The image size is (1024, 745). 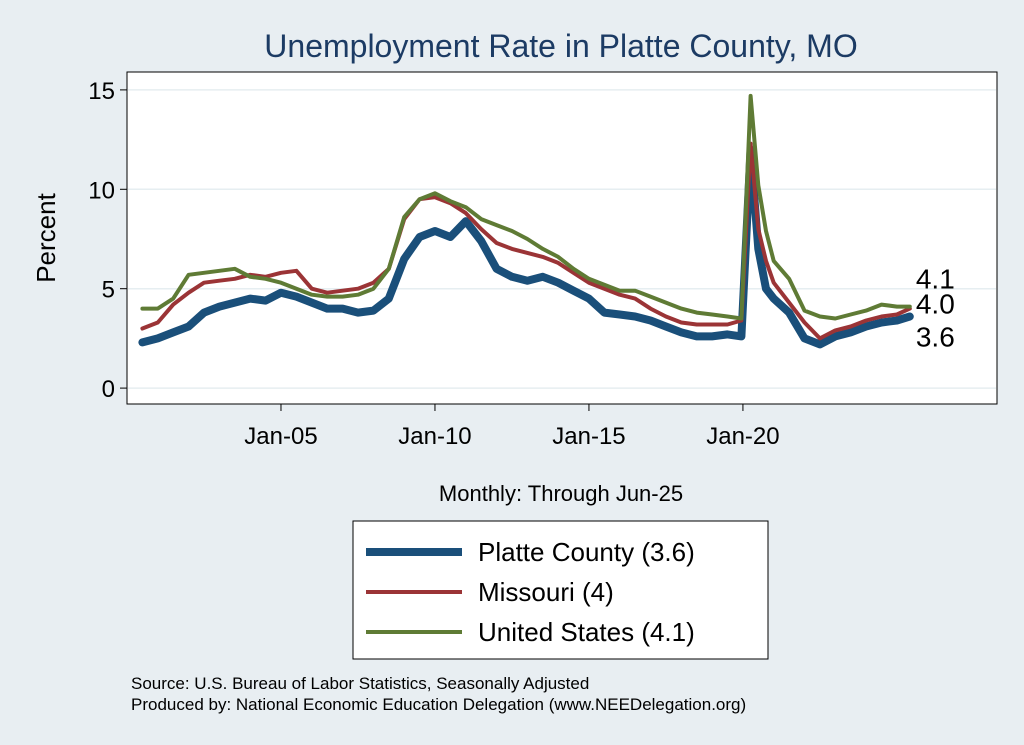 I want to click on y-axis-title: Percent, so click(x=46, y=237).